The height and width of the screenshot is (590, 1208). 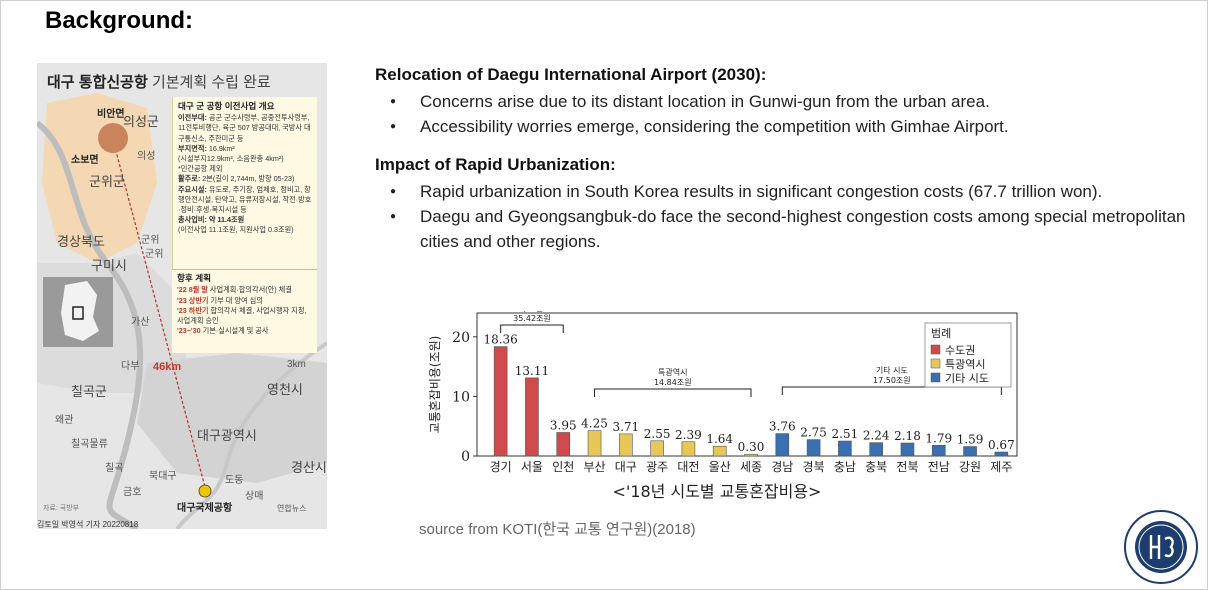 I want to click on summary-cost-note: (이전사업 11.1조원, 지원사업 0.3조원), so click(x=236, y=230).